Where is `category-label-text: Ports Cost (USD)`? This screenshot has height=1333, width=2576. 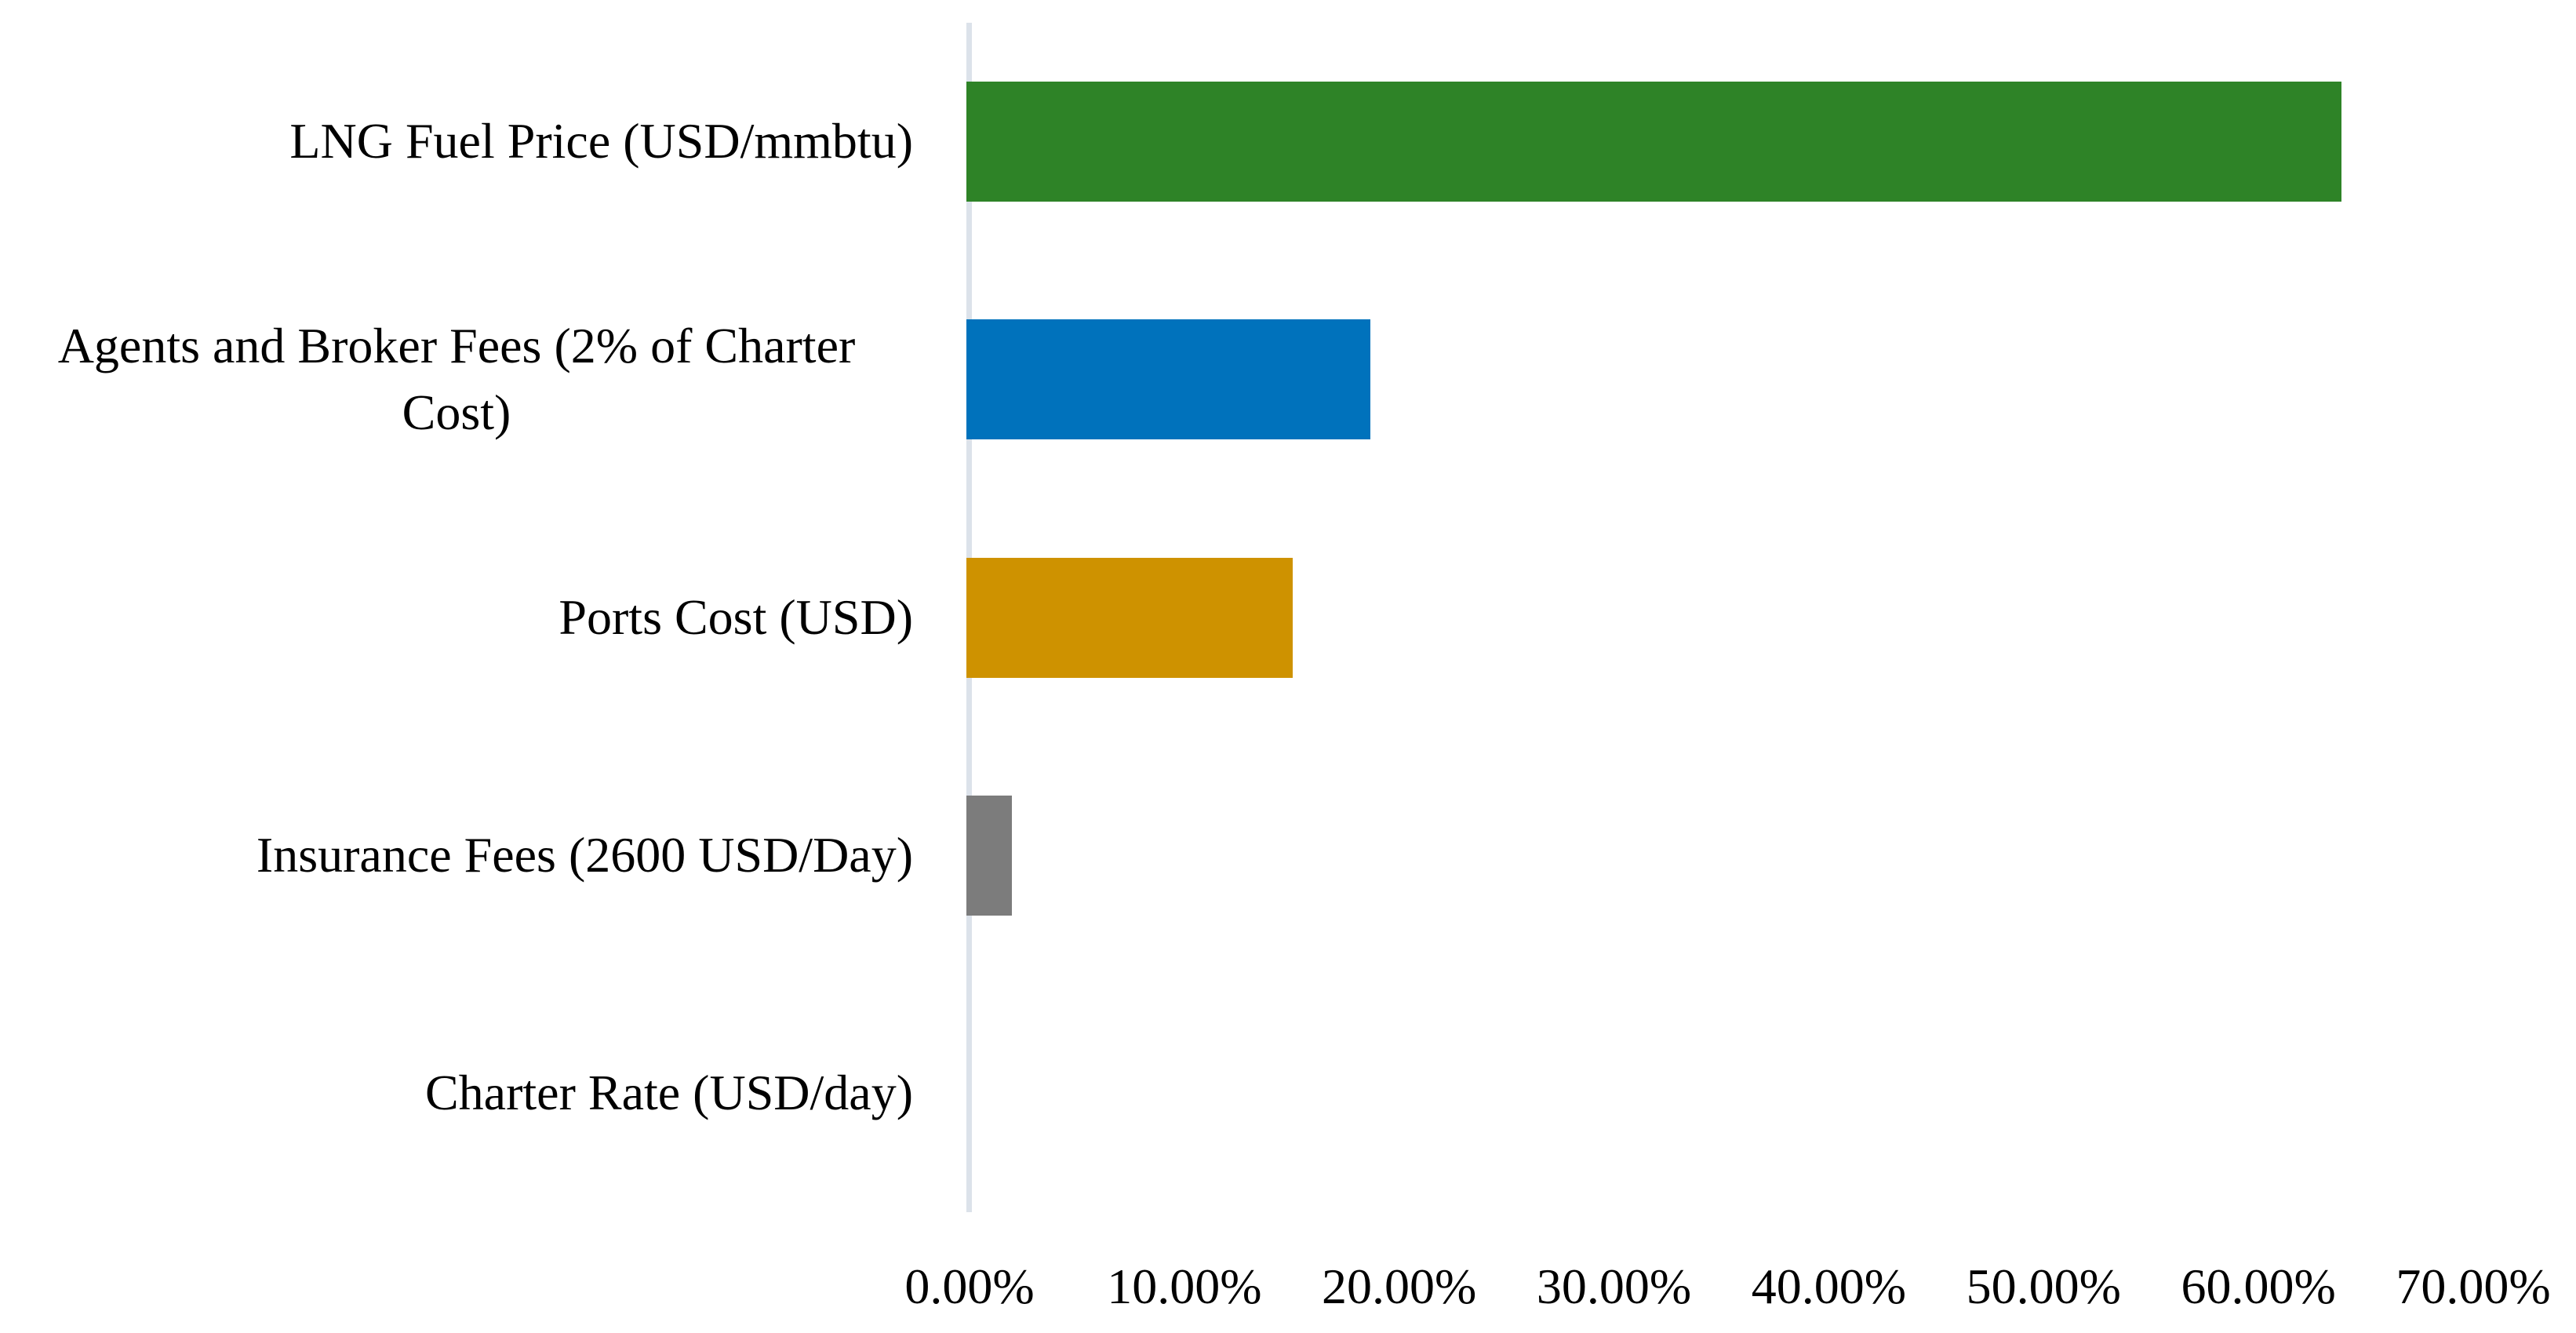 category-label-text: Ports Cost (USD) is located at coordinates (735, 616).